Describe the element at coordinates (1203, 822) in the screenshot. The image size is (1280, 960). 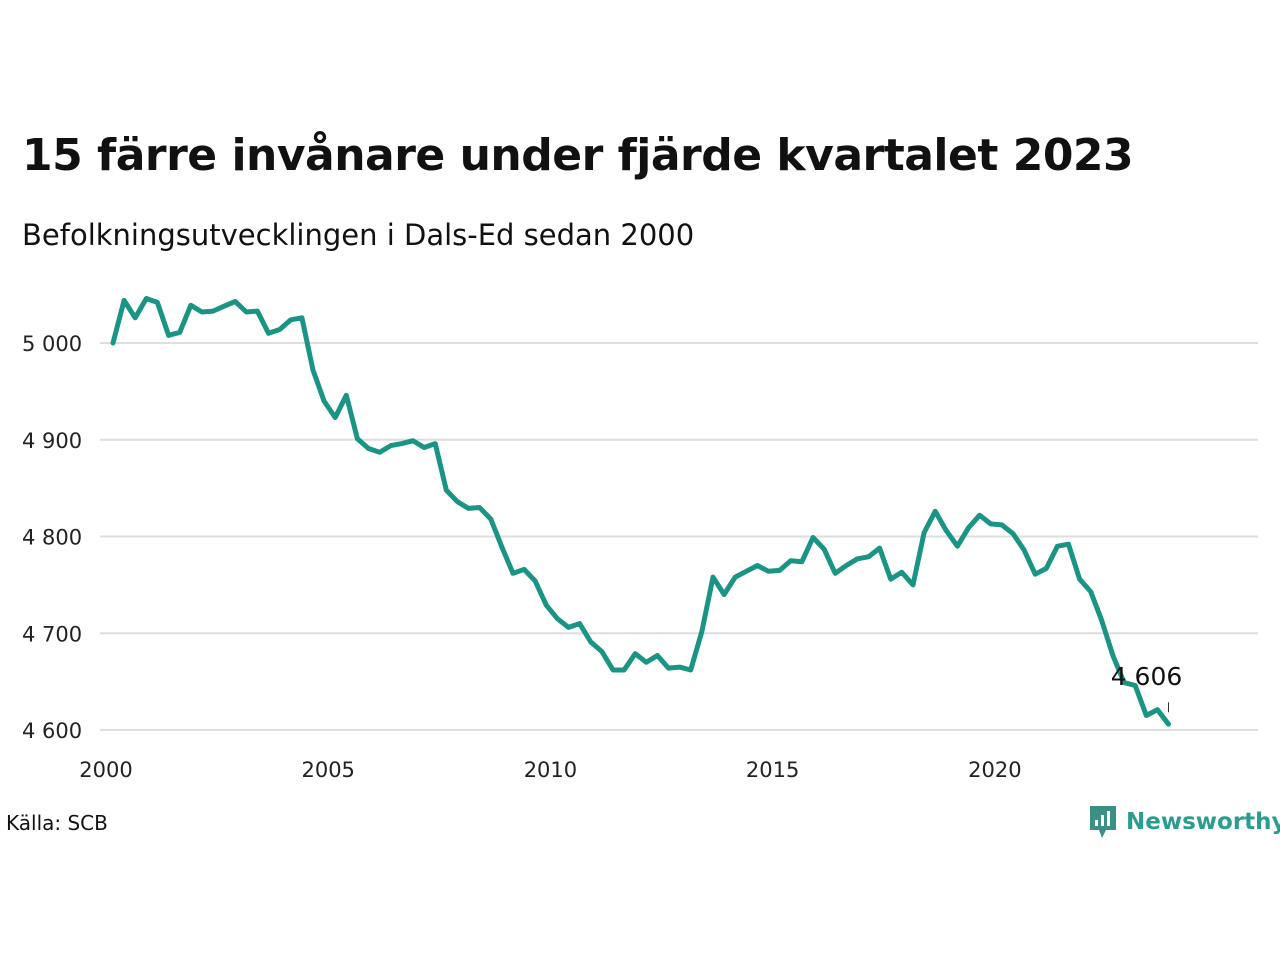
I see `brand-name: Newsworthy` at that location.